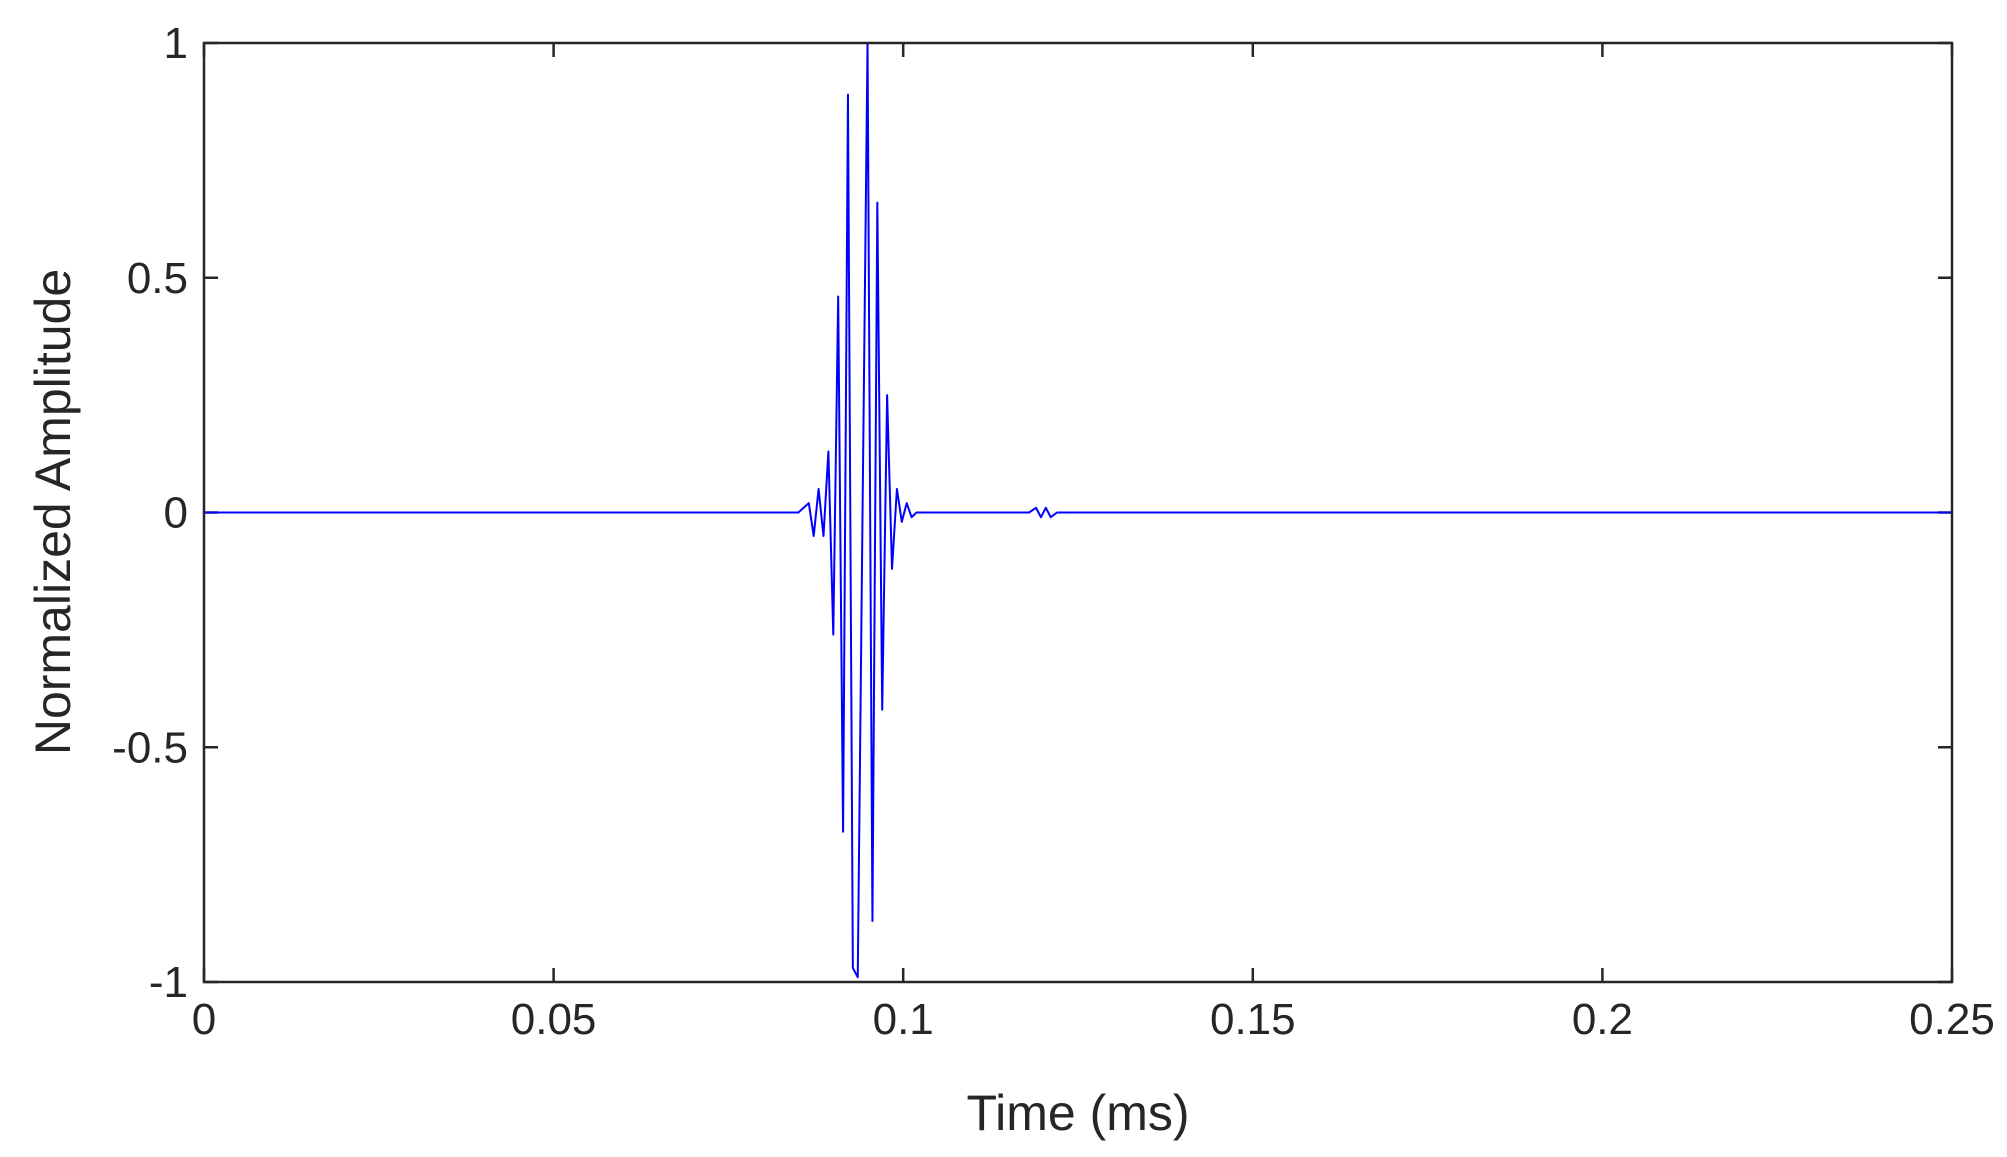  I want to click on y-axis-label: Normalized Amplitude, so click(53, 512).